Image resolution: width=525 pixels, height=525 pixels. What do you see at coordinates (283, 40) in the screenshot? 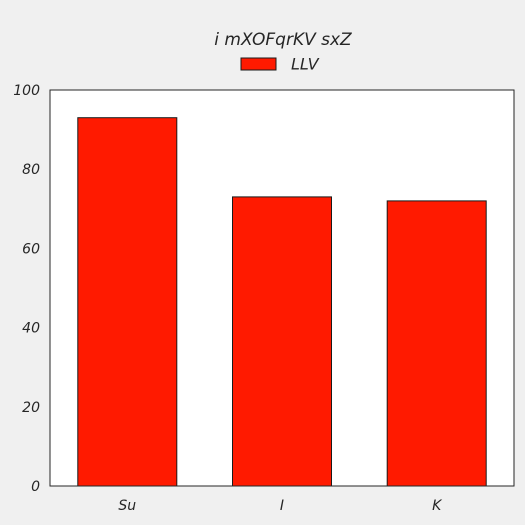
I see `chart-title: i mXOFqrKV sxZ` at bounding box center [283, 40].